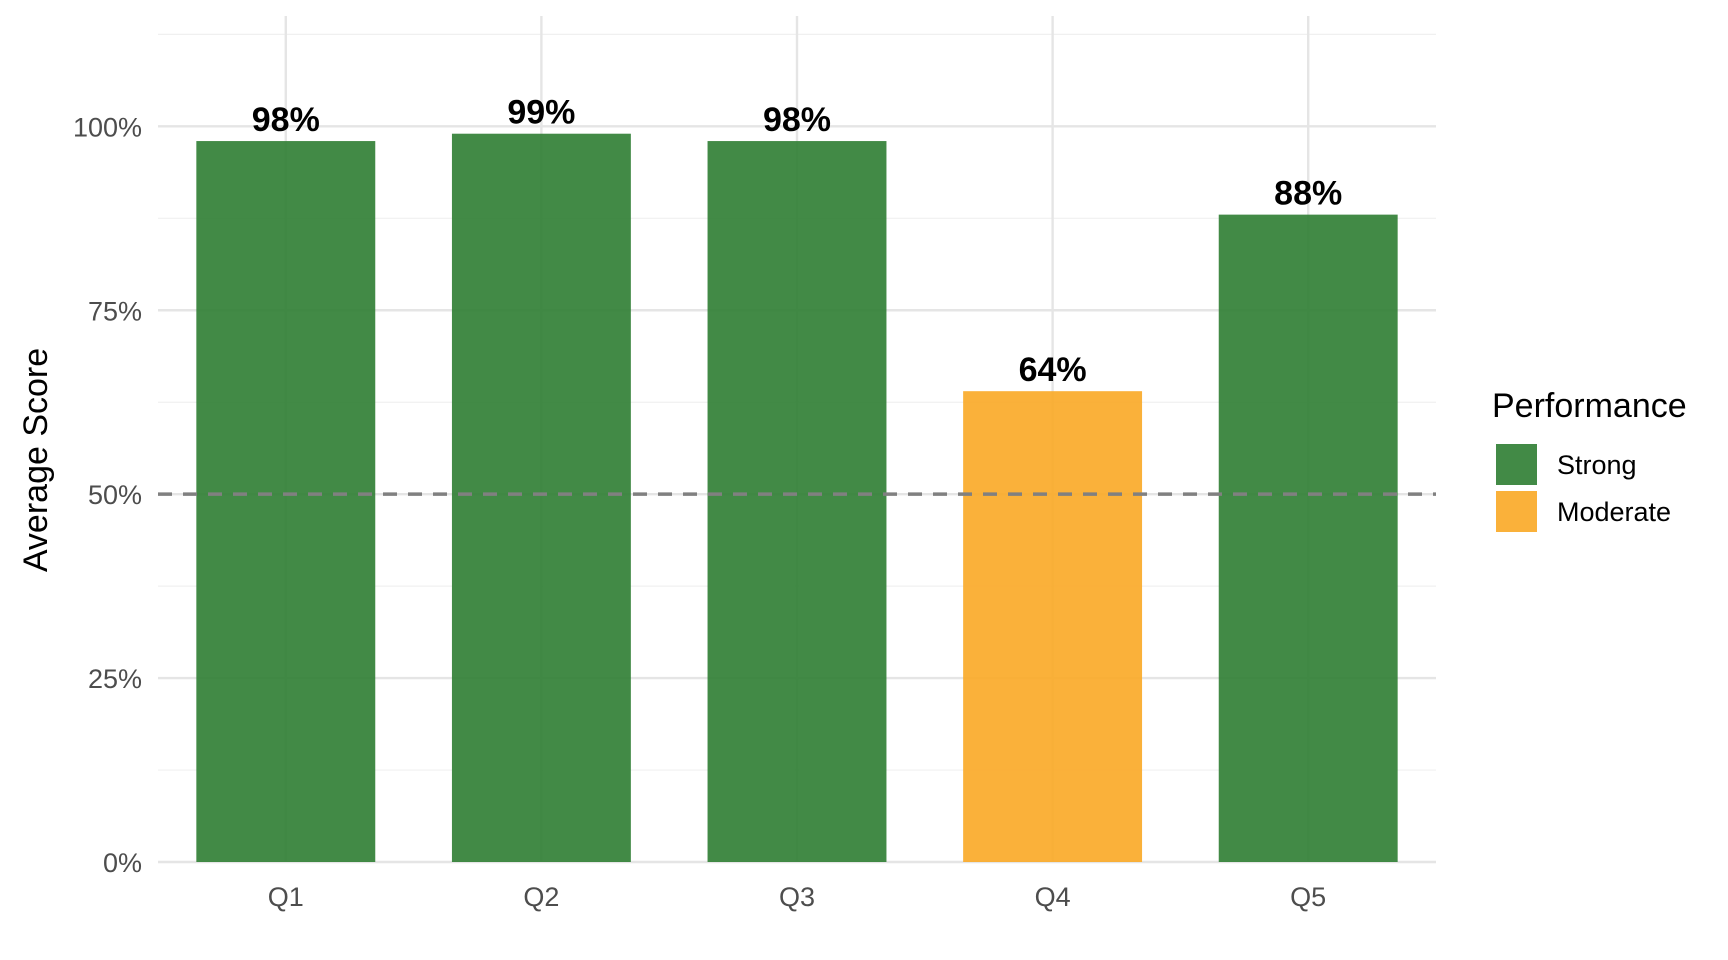  I want to click on legend: Performance Strong Moderate, so click(1589, 459).